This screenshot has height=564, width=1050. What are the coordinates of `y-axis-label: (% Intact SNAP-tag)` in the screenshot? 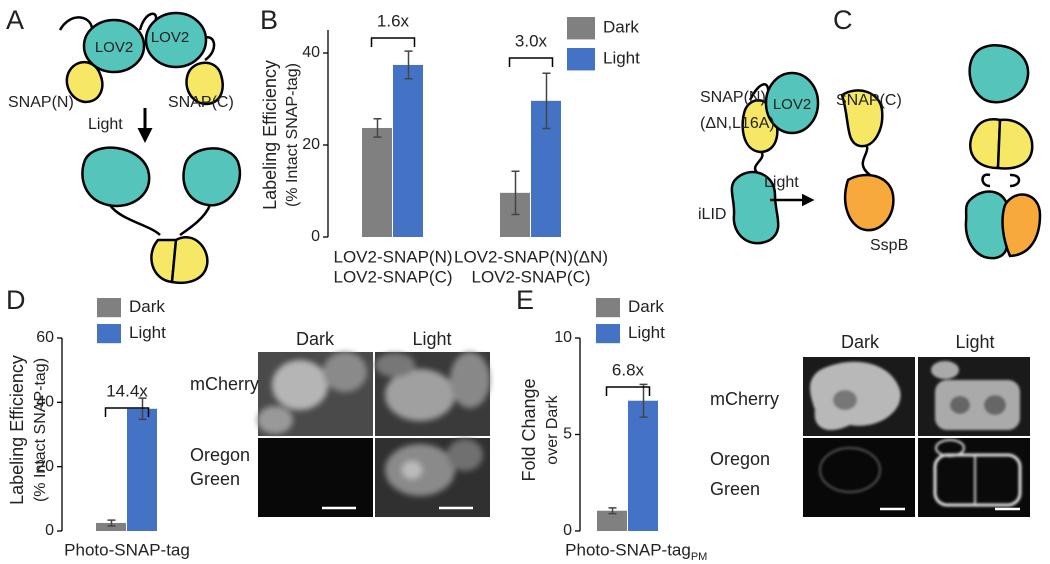 It's located at (40, 430).